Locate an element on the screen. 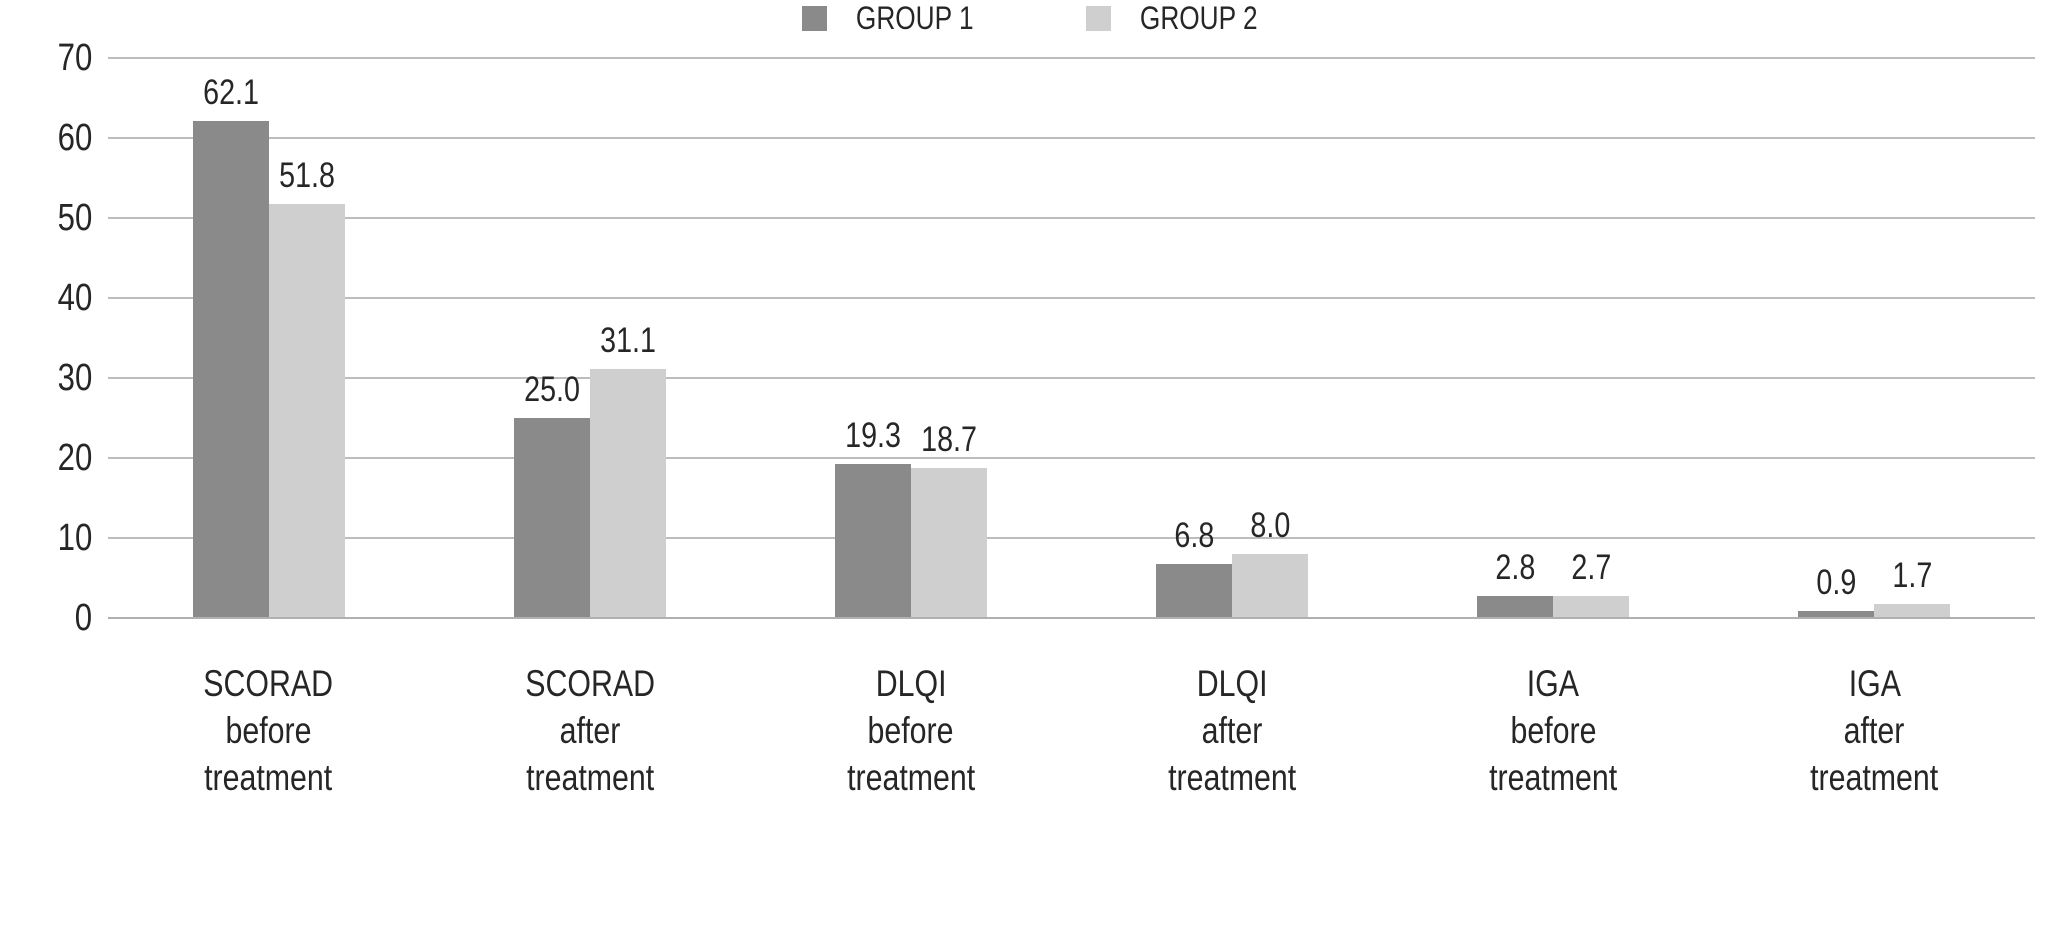  y-tick-label-30: 30 is located at coordinates (74, 378).